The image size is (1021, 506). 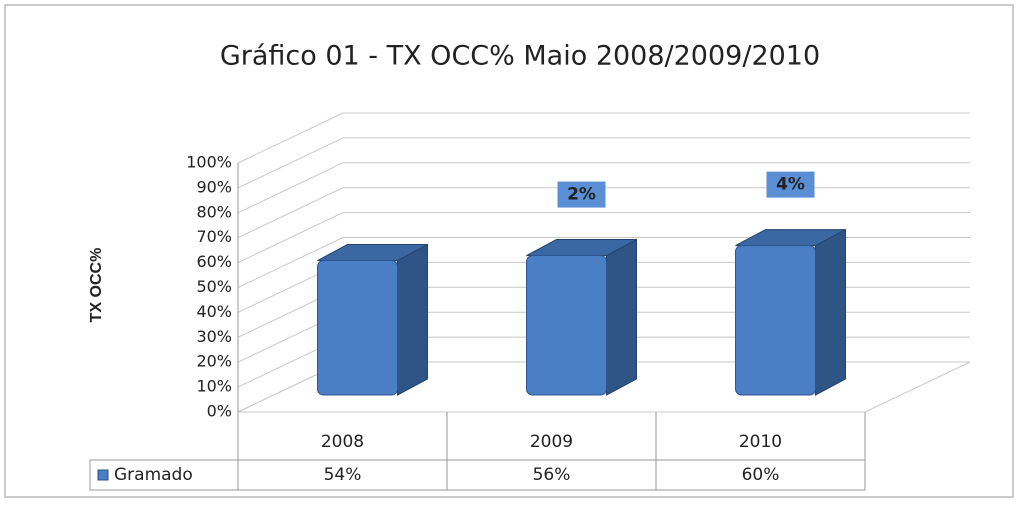 What do you see at coordinates (520, 56) in the screenshot?
I see `chart-title: Gráfico 01 - TX OCC% Maio 2008/2009/2010` at bounding box center [520, 56].